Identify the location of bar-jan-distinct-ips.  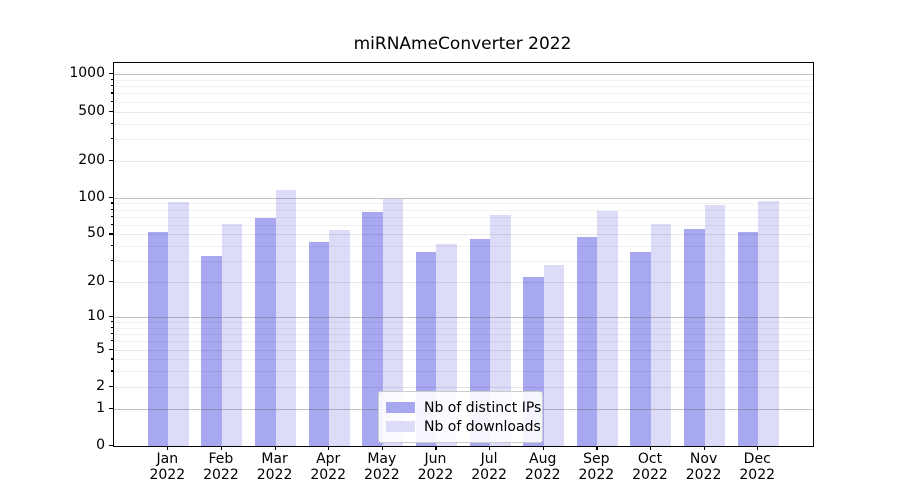
(158, 339).